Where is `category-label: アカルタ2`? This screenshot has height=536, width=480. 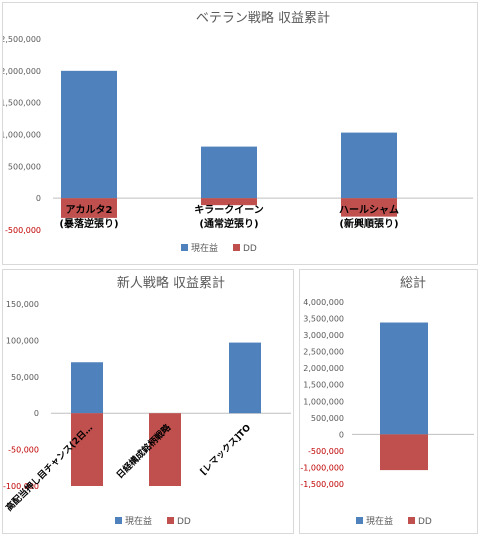
category-label: アカルタ2 is located at coordinates (89, 210).